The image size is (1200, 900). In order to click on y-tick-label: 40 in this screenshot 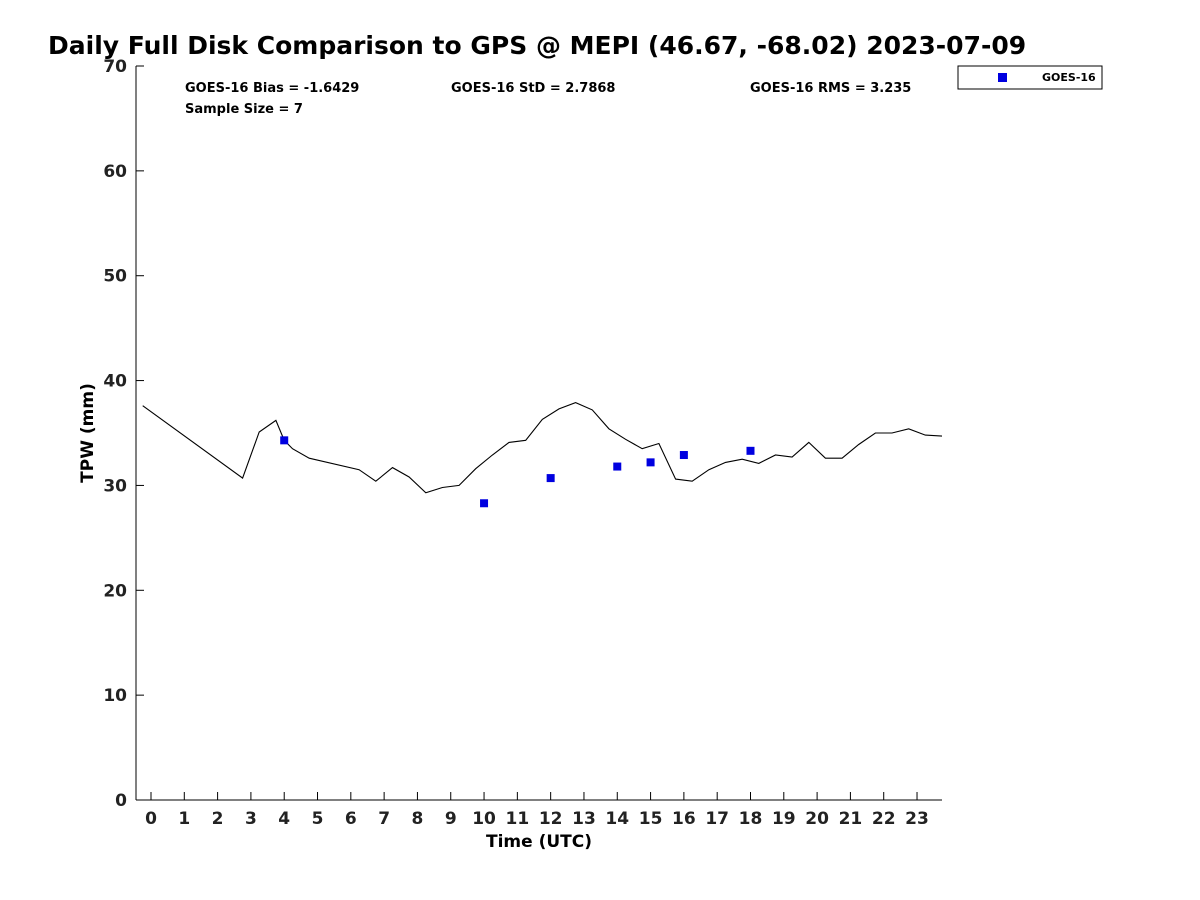, I will do `click(115, 382)`.